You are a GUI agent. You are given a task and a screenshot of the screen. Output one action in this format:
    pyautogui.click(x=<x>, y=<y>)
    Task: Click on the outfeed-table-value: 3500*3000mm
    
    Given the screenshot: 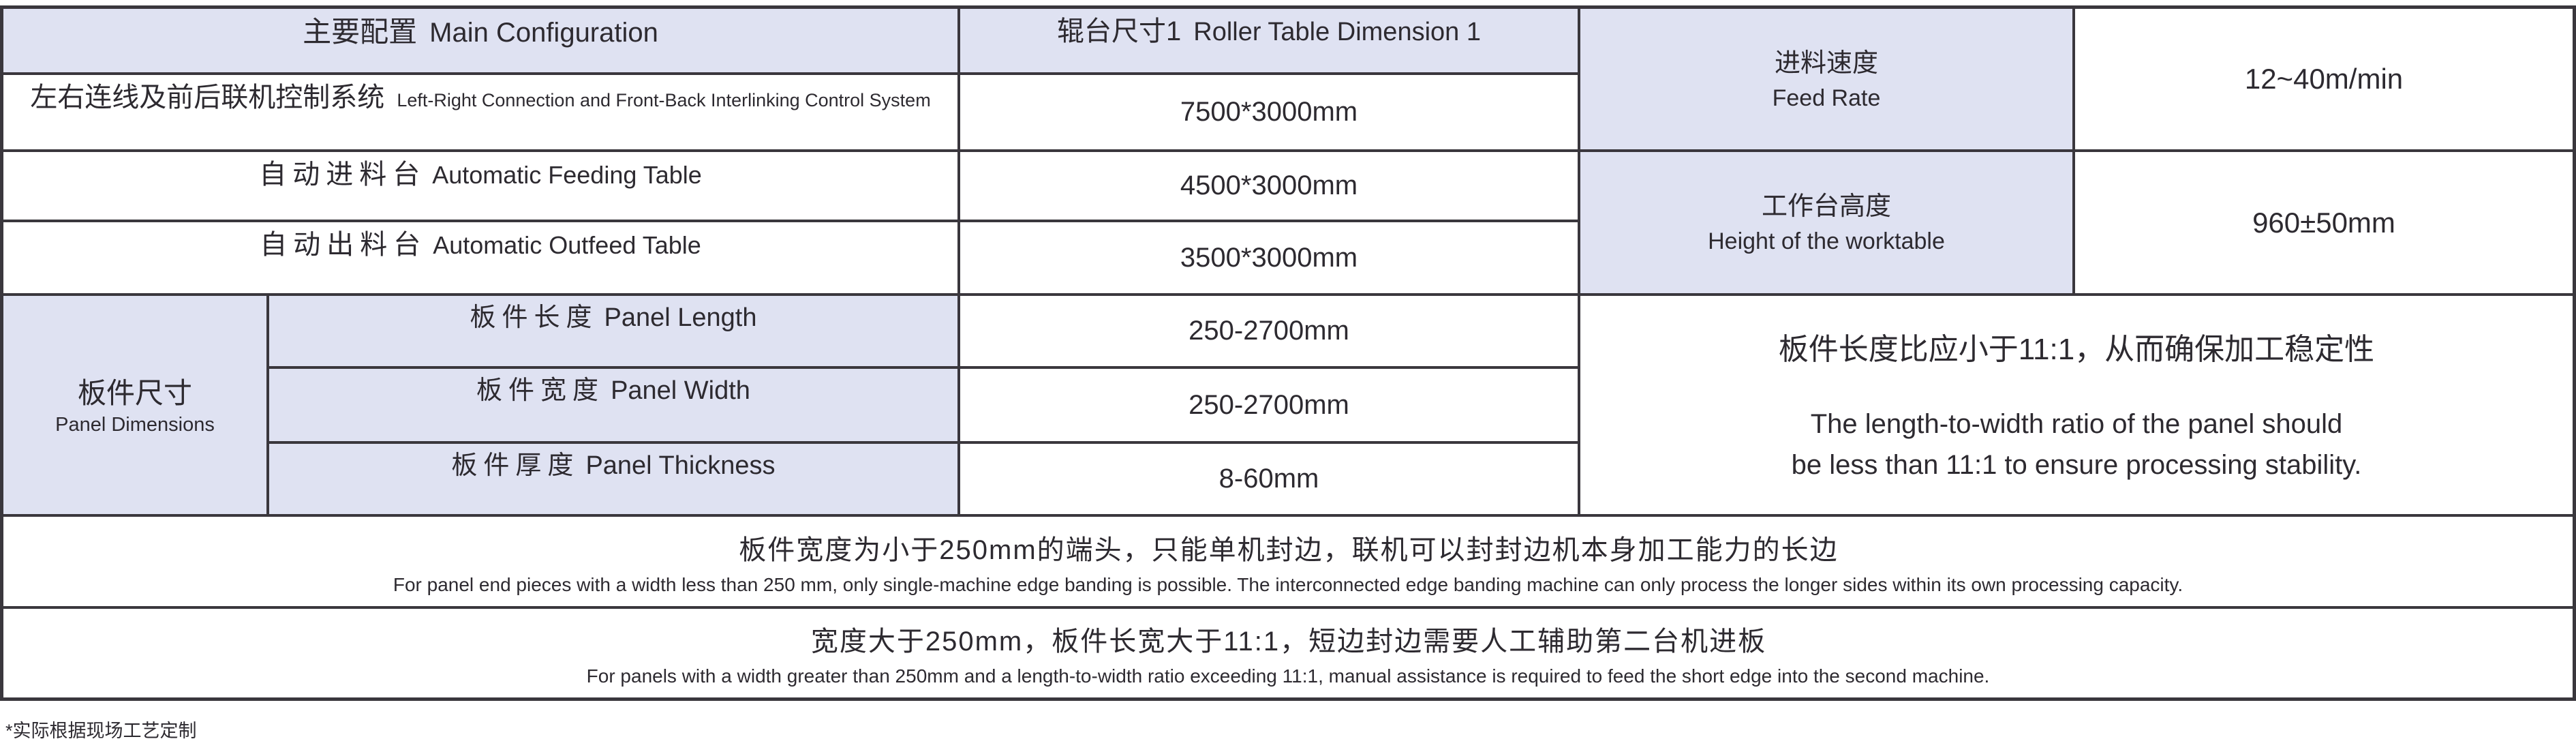 What is the action you would take?
    pyautogui.click(x=1269, y=257)
    